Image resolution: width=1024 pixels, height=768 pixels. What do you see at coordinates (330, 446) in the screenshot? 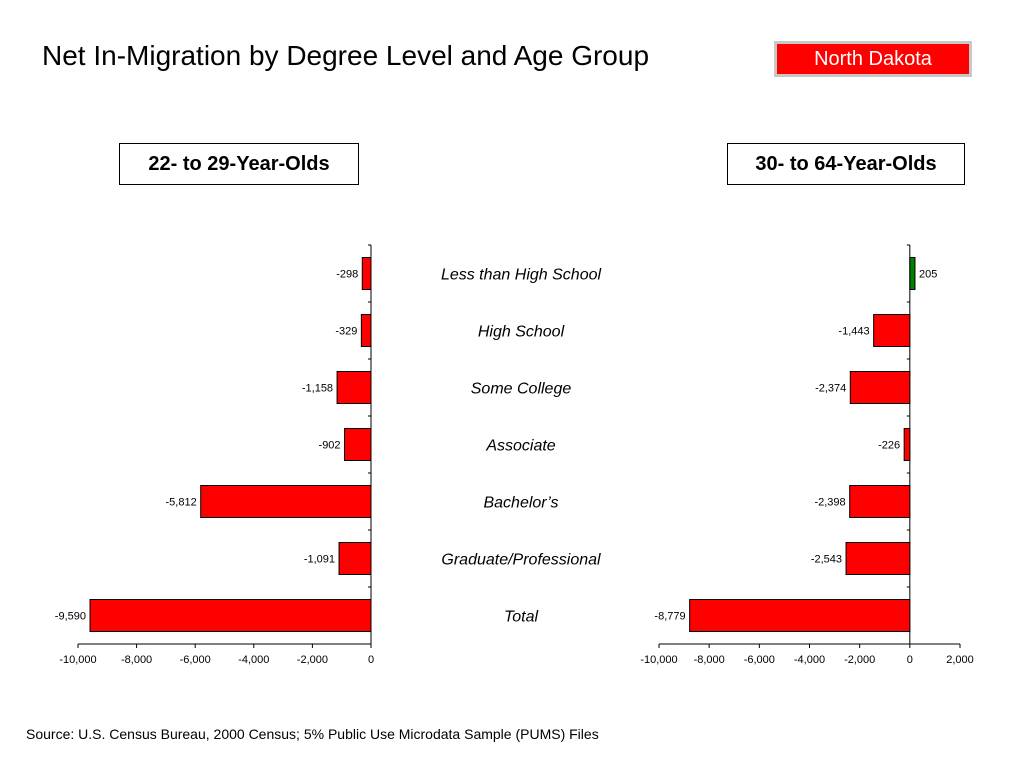
I see `data-label: -902` at bounding box center [330, 446].